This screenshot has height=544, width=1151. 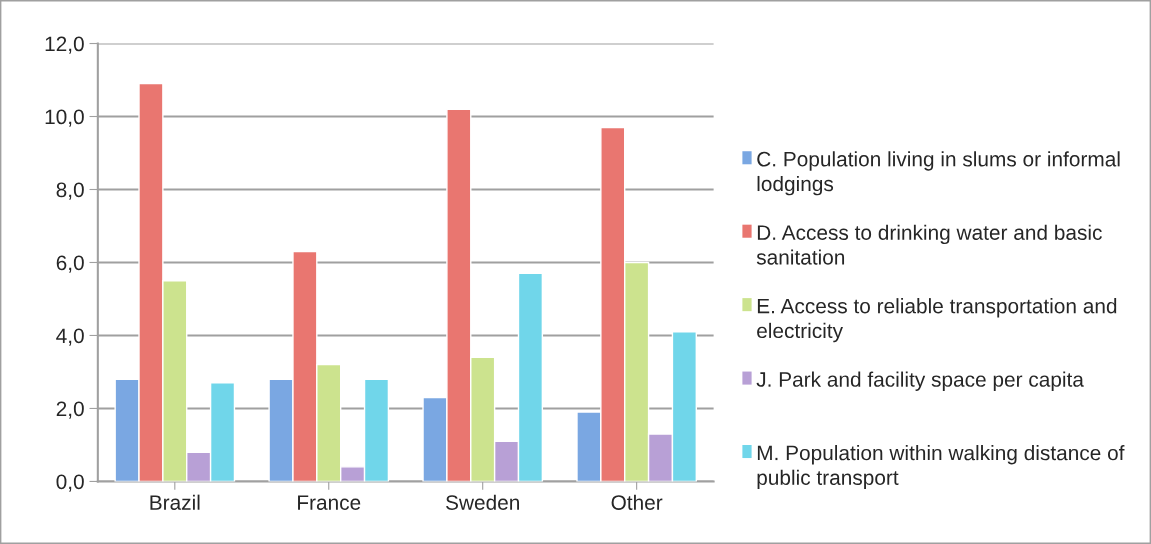 What do you see at coordinates (70, 264) in the screenshot?
I see `y-tick-label: 6,0` at bounding box center [70, 264].